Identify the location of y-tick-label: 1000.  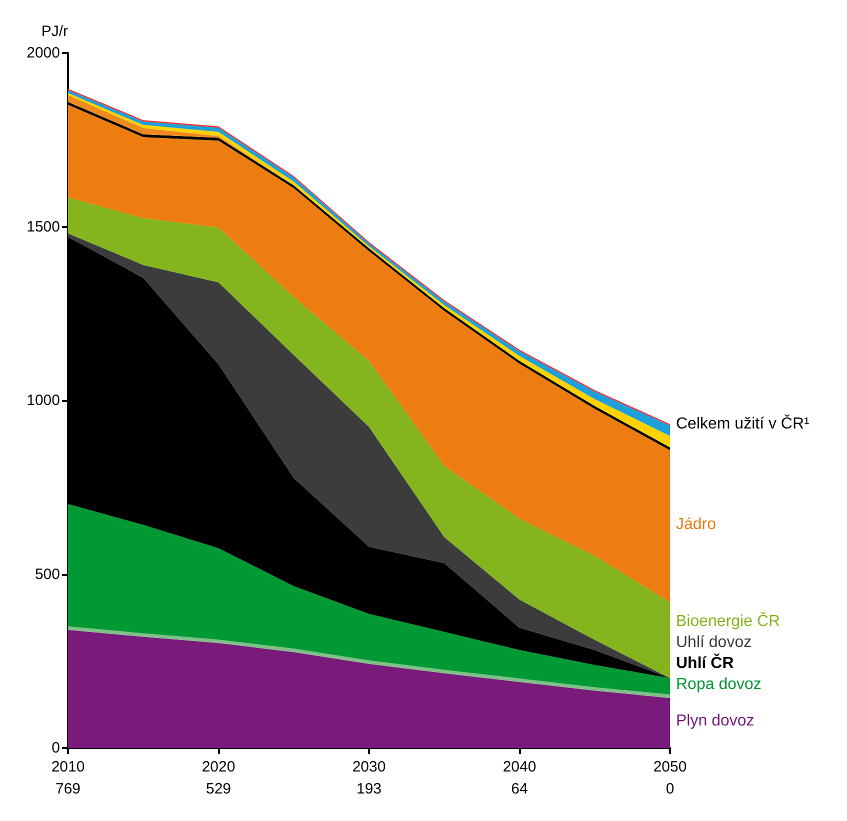
(43, 400).